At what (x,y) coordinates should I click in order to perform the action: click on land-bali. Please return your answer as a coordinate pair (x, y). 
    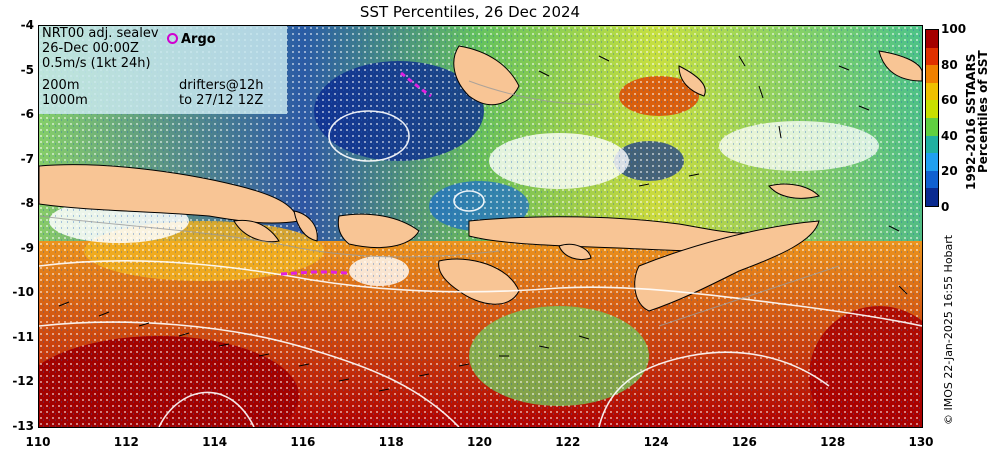
    Looking at the image, I should click on (256, 231).